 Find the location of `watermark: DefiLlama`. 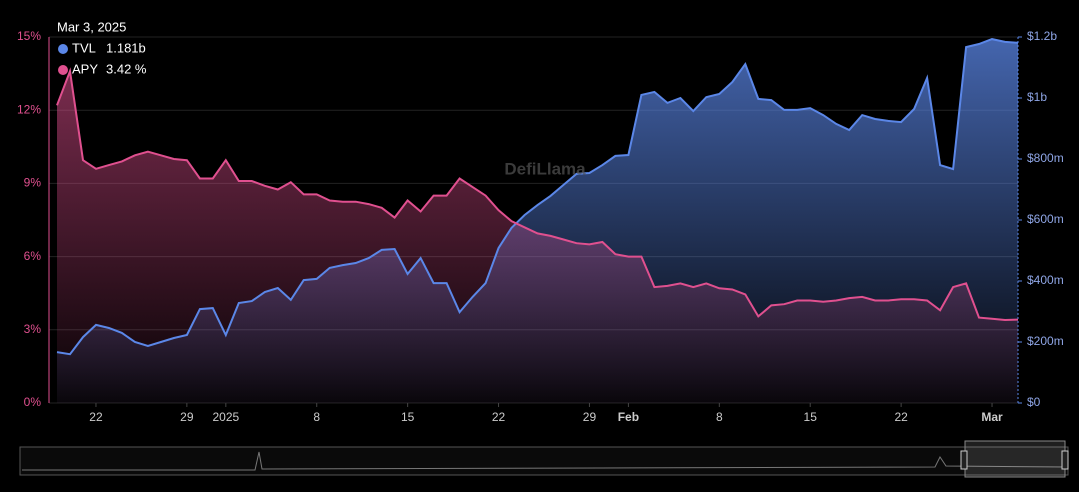

watermark: DefiLlama is located at coordinates (545, 168).